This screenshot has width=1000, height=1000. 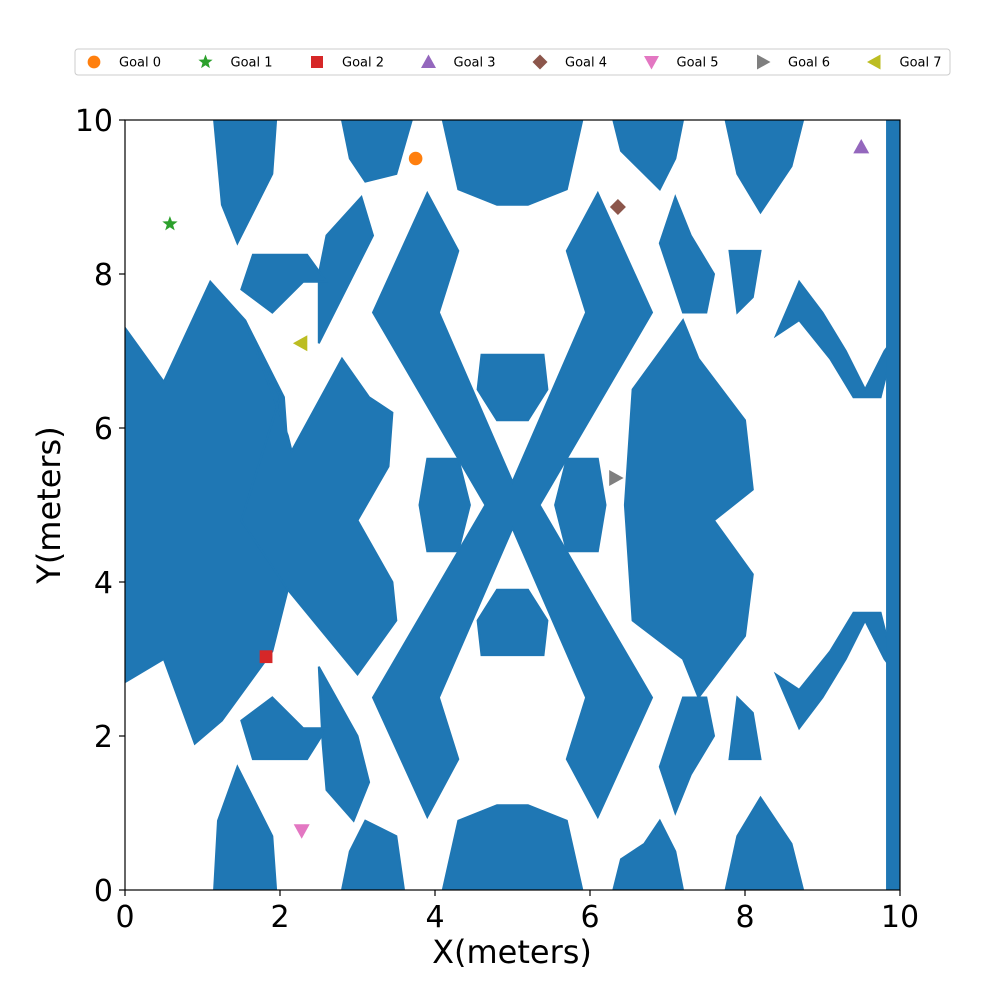 I want to click on goal-1-marker, so click(x=170, y=223).